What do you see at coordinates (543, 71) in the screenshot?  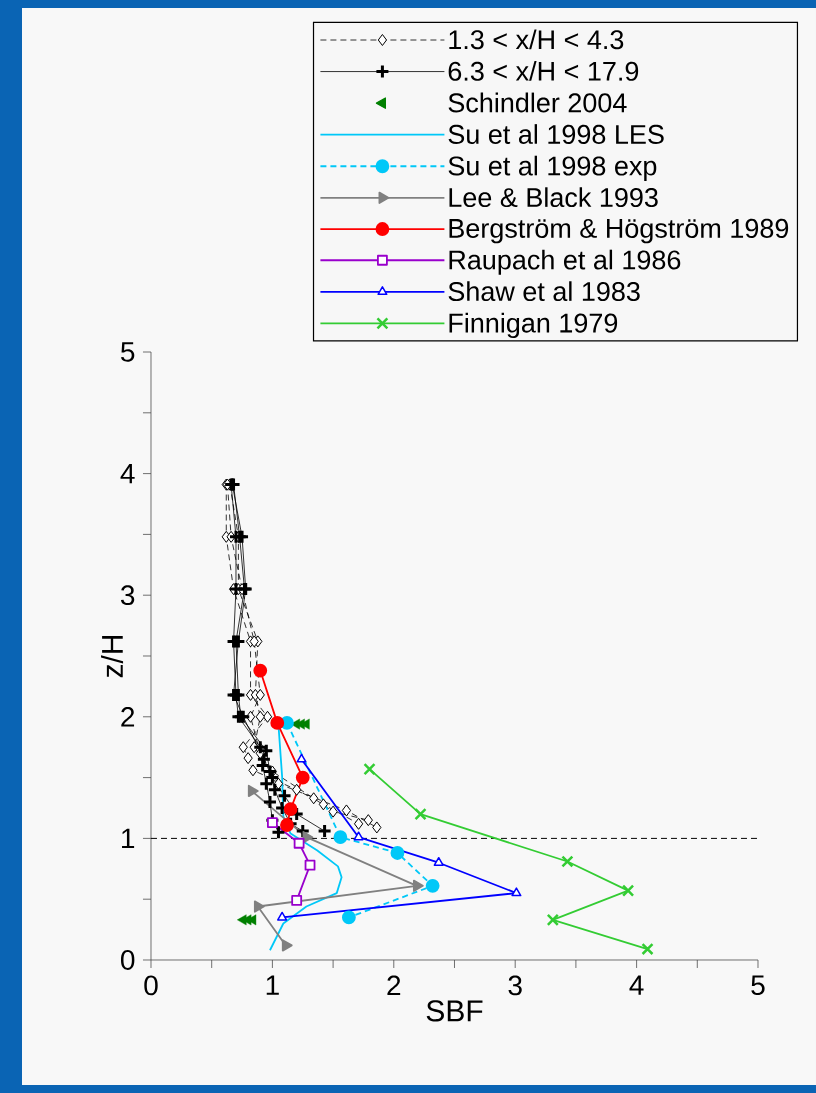 I see `legend-label: 6.3 < x/H < 17.9` at bounding box center [543, 71].